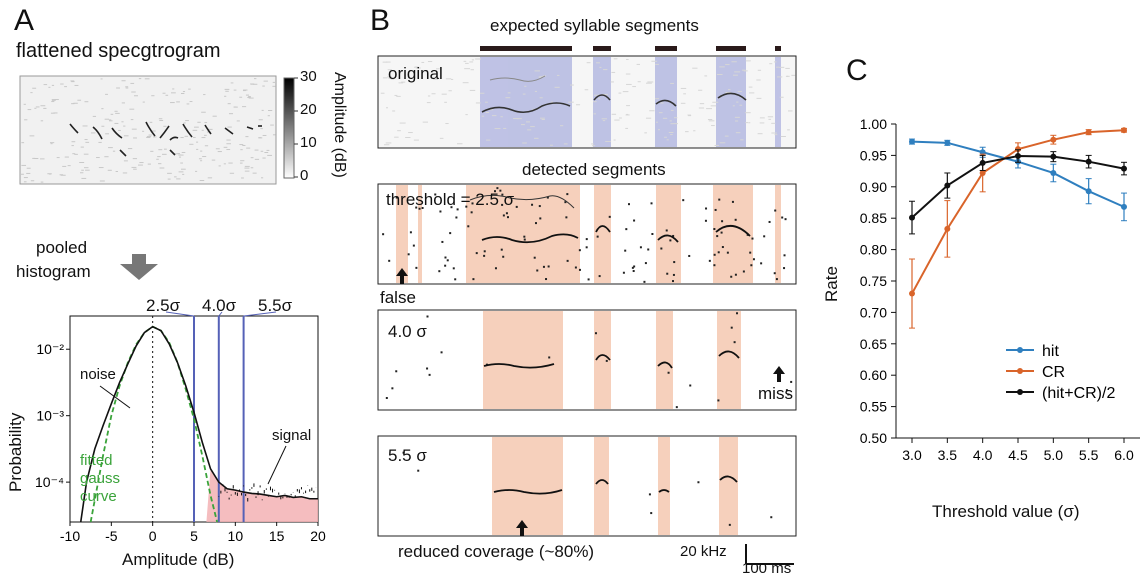  Describe the element at coordinates (165, 139) in the screenshot. I see `spectrogram-syllables` at that location.